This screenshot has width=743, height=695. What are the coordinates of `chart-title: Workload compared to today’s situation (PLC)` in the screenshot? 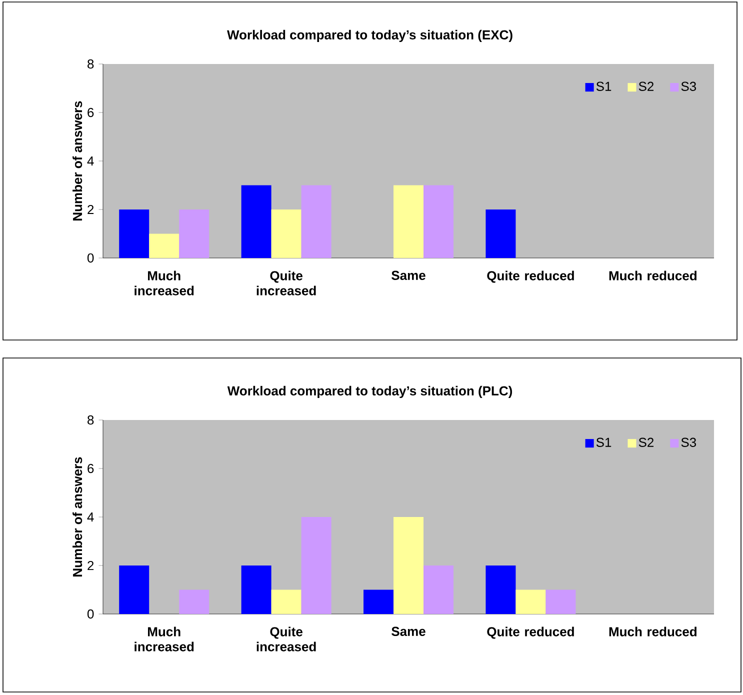 It's located at (369, 392).